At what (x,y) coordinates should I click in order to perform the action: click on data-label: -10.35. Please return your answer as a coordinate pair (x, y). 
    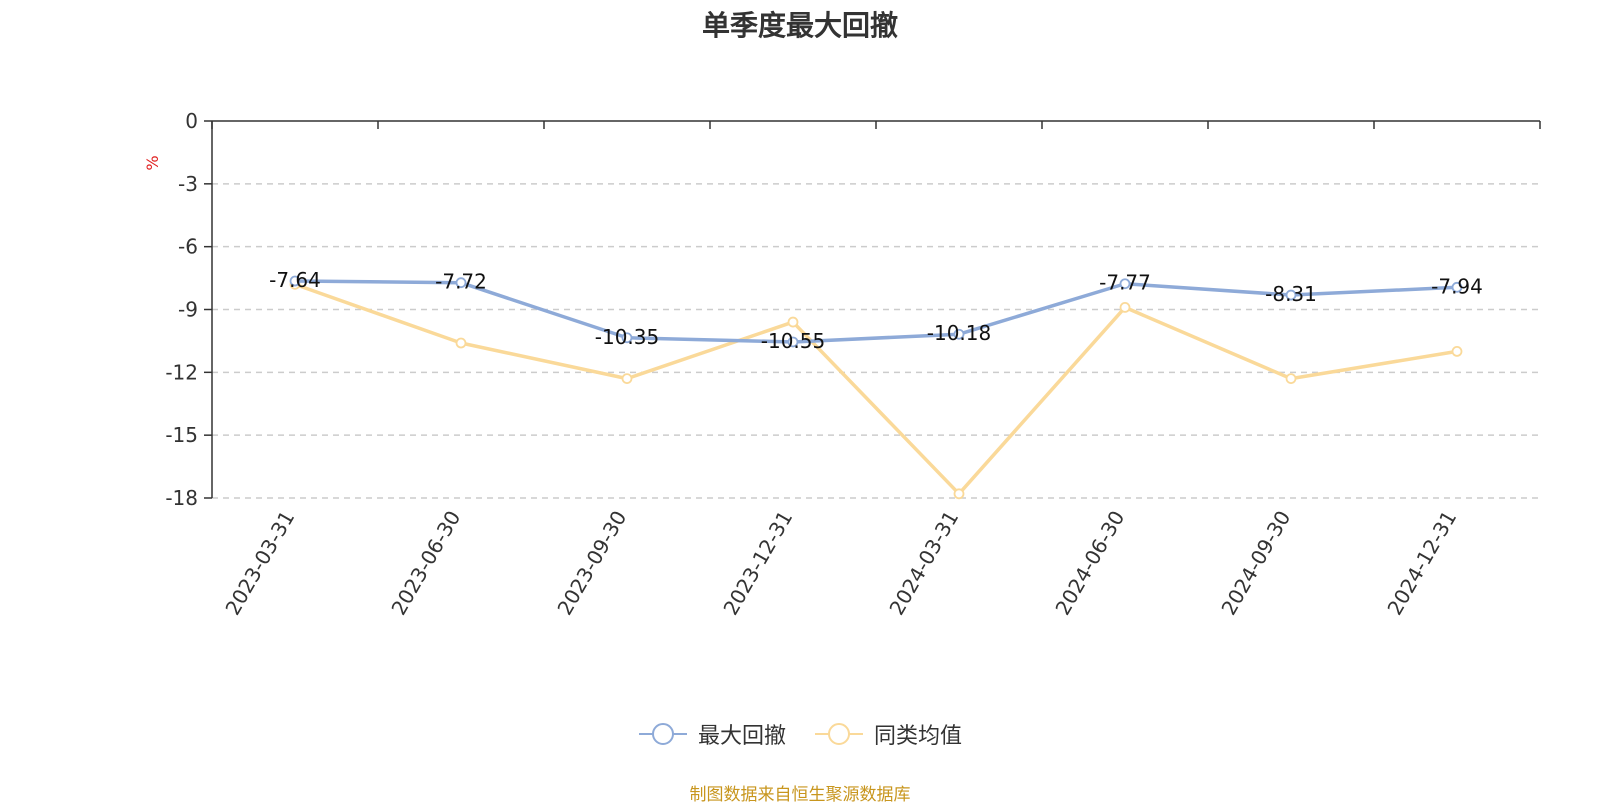
    Looking at the image, I should click on (627, 337).